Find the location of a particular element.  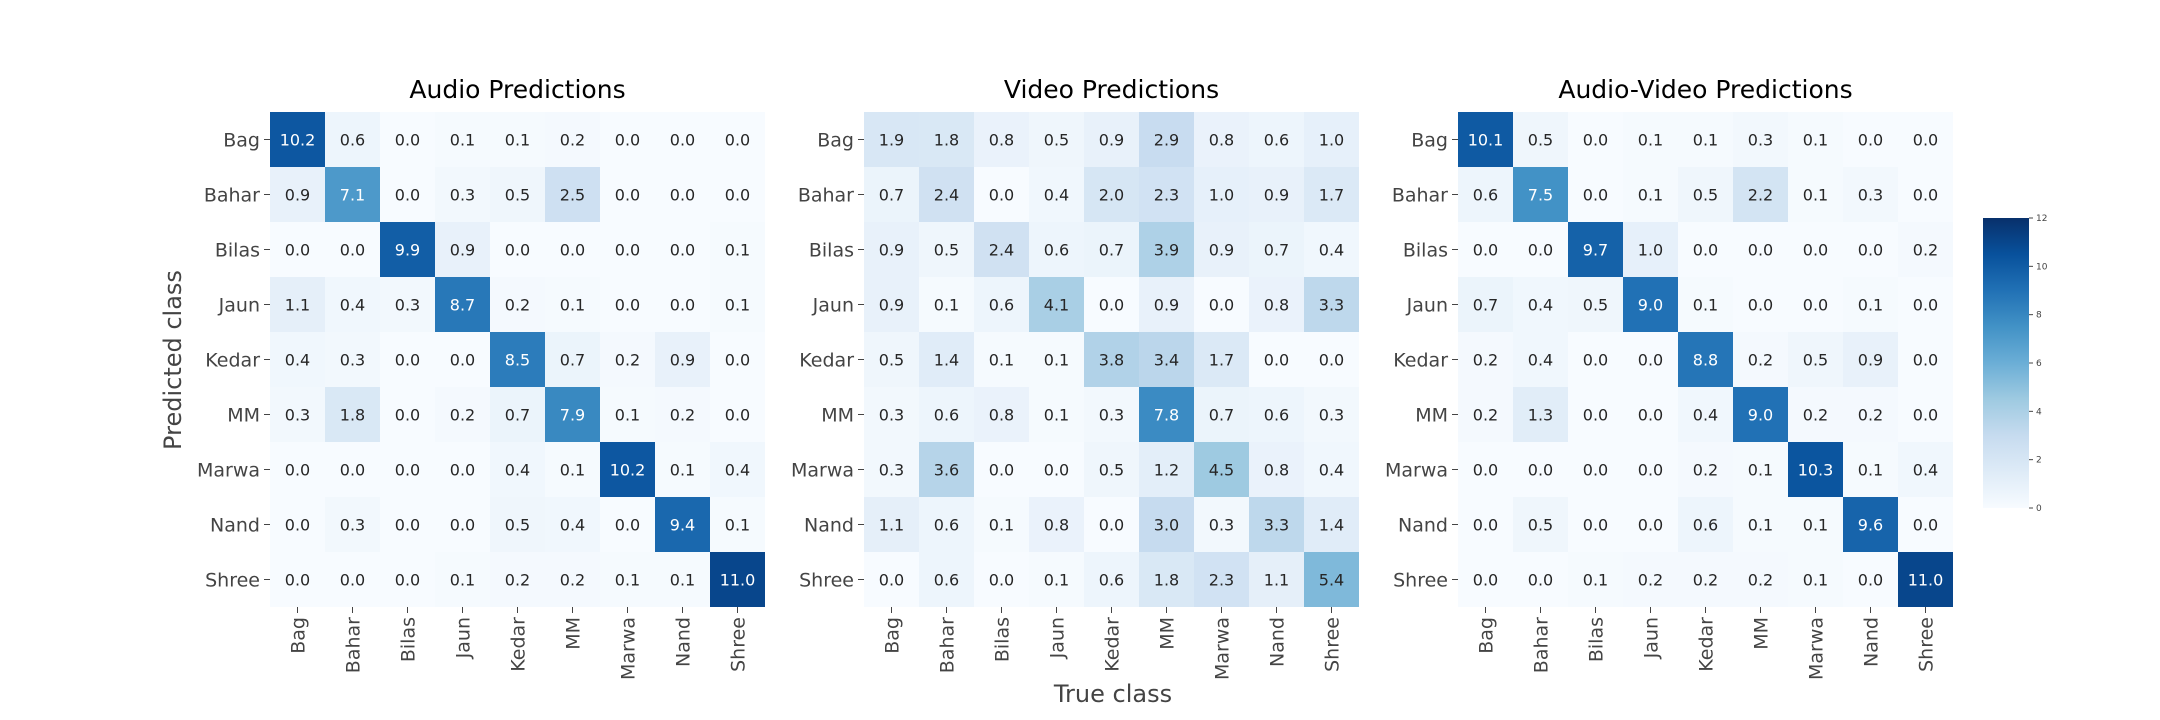

cell-value-label: 3.3 is located at coordinates (1276, 525).